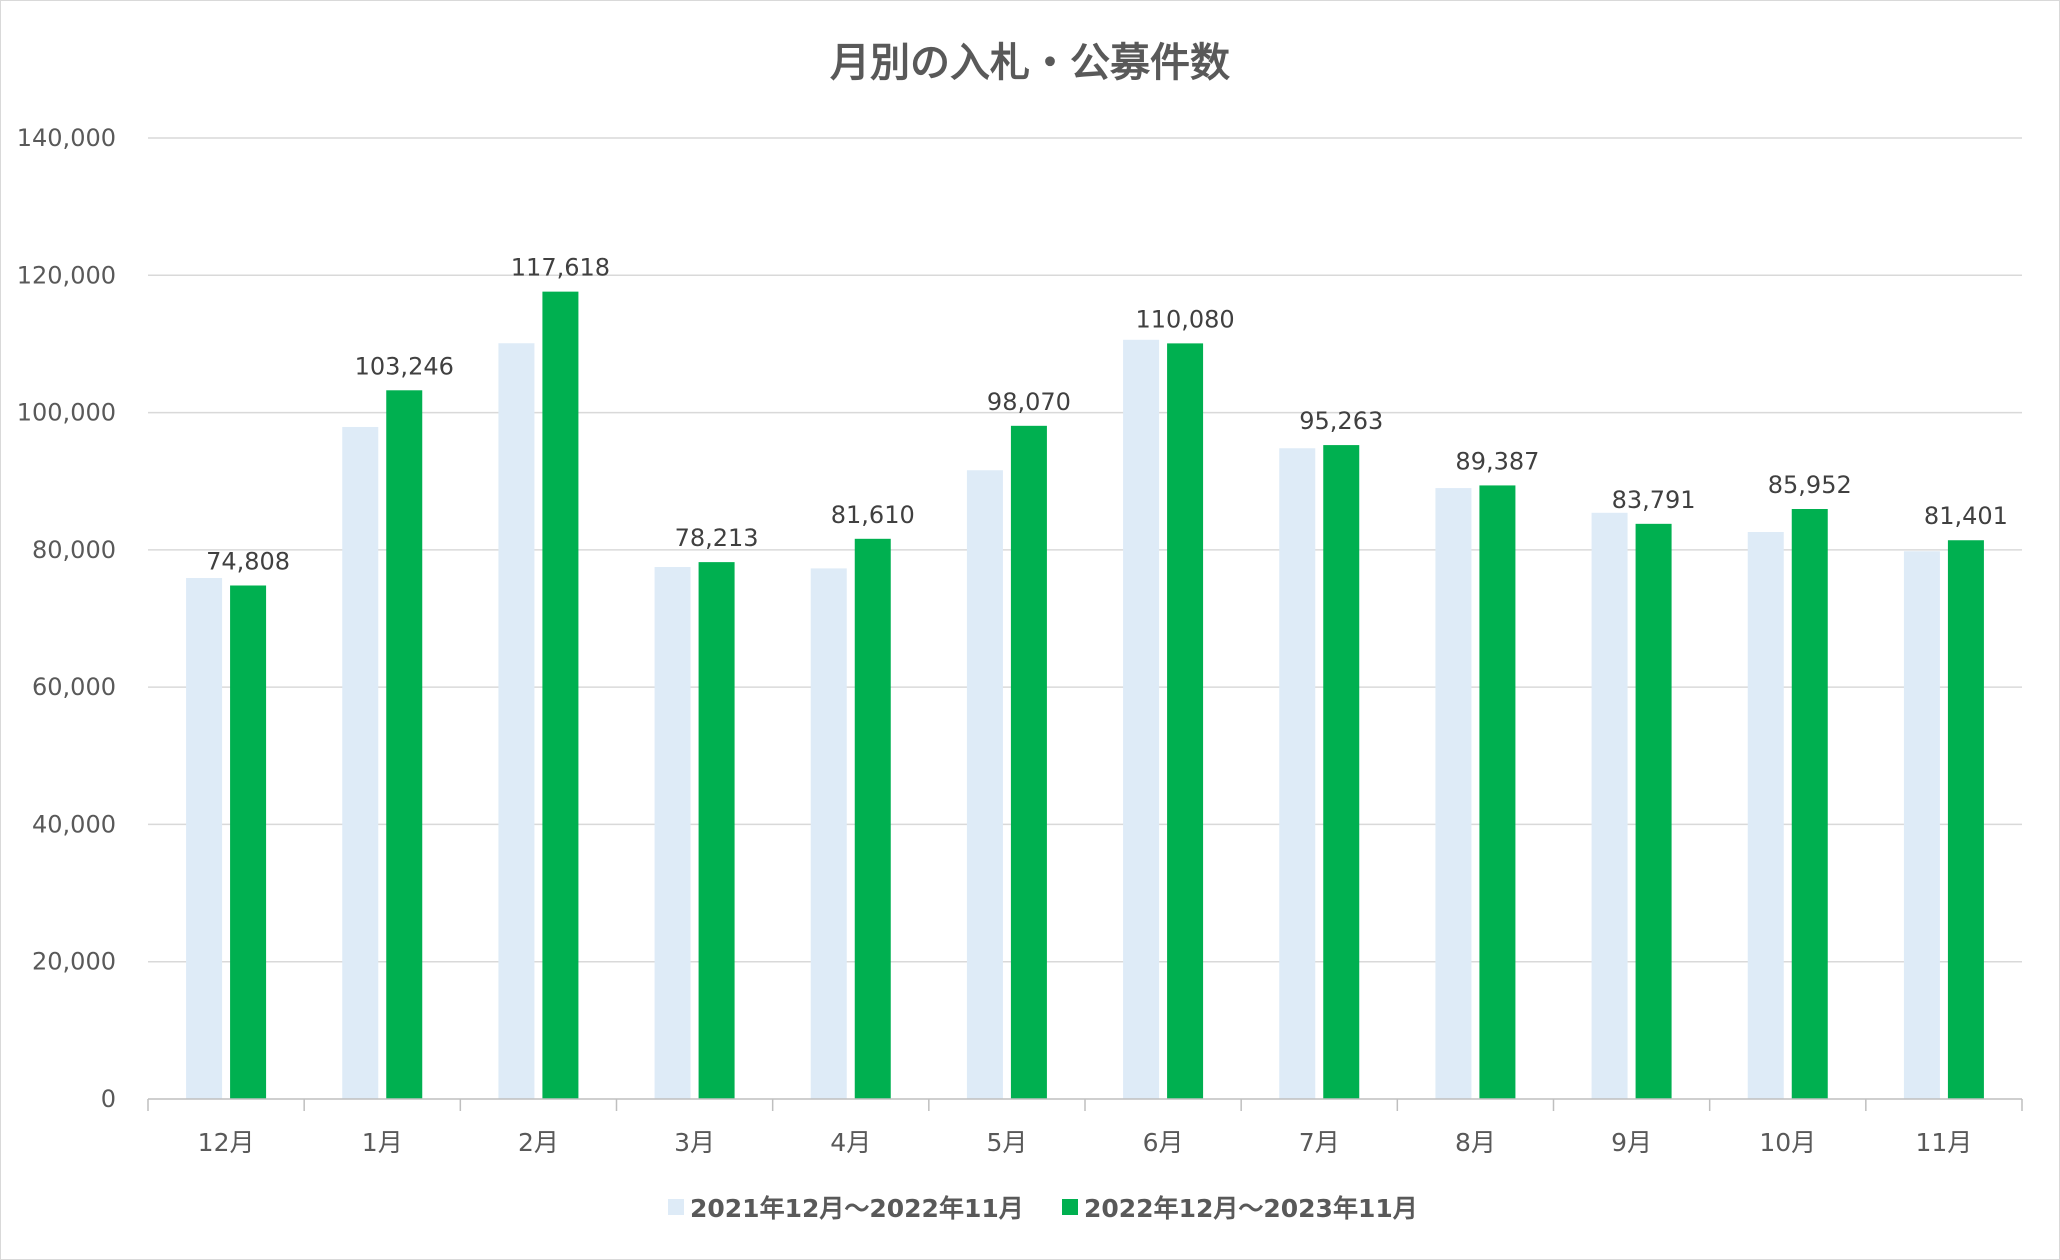 Image resolution: width=2060 pixels, height=1260 pixels. What do you see at coordinates (1163, 1142) in the screenshot?
I see `x-tick-label: 6月` at bounding box center [1163, 1142].